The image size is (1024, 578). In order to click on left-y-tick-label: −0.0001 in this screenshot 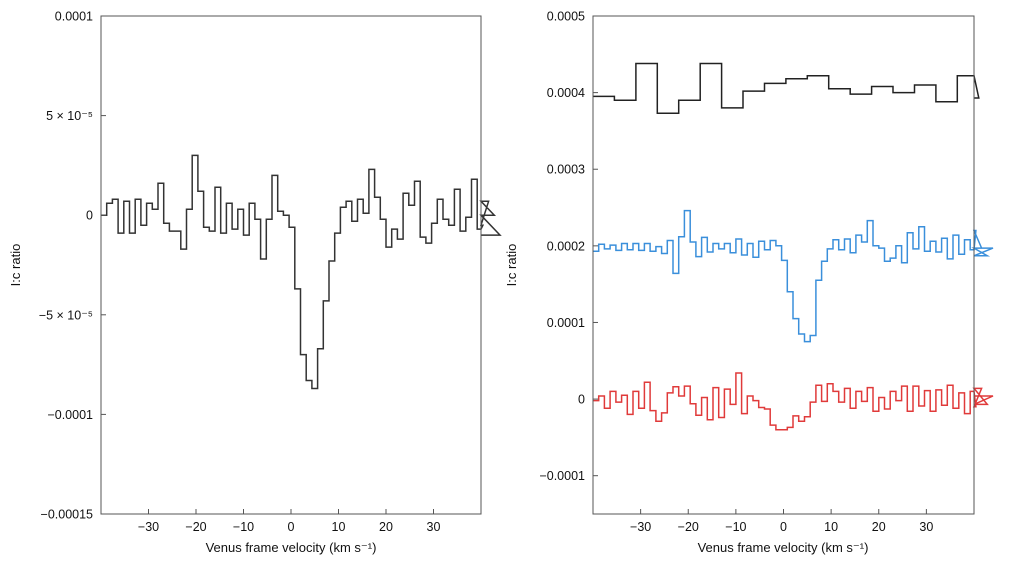, I will do `click(70, 415)`.